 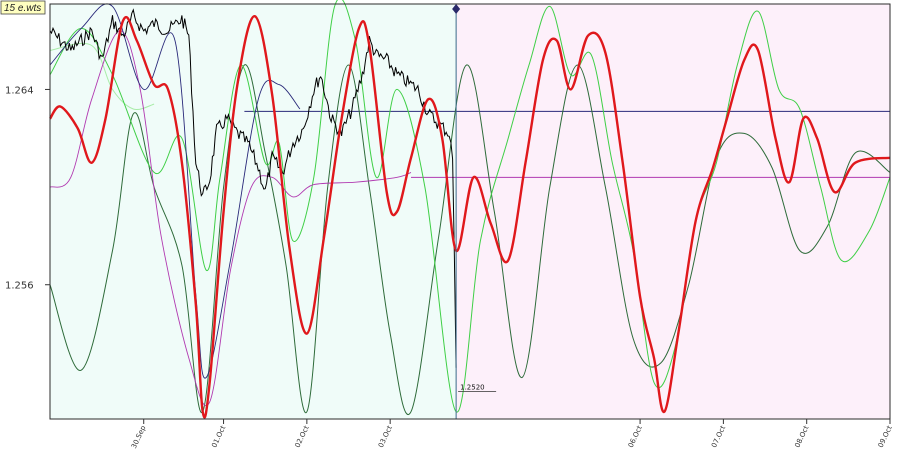 I want to click on cursor-handle-icon, so click(x=456, y=9).